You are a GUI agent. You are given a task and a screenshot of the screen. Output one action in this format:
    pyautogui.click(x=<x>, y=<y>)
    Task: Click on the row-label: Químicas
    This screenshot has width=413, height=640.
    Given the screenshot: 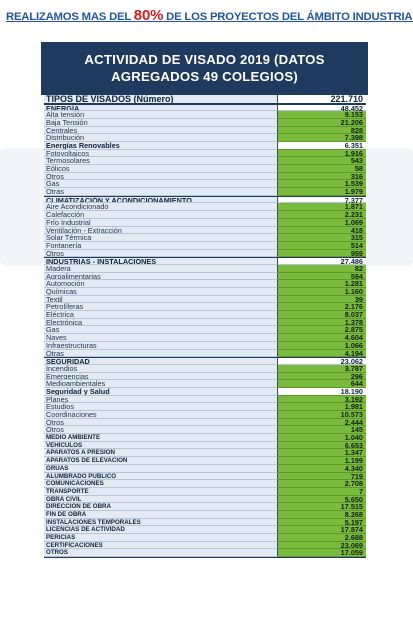 What is the action you would take?
    pyautogui.click(x=161, y=292)
    